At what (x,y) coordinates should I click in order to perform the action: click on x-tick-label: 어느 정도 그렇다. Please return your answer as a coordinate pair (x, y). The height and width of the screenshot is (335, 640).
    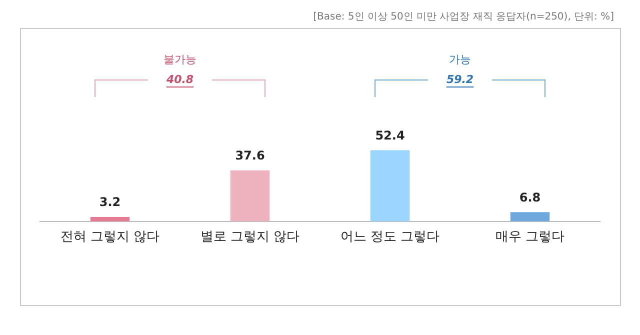
    Looking at the image, I should click on (390, 237).